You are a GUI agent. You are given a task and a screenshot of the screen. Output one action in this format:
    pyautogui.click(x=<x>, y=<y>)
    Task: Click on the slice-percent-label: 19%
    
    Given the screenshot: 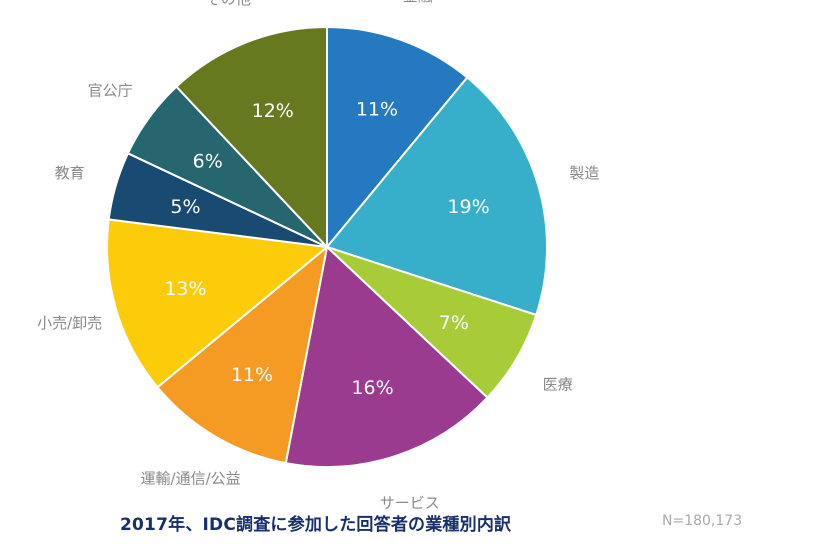 What is the action you would take?
    pyautogui.click(x=468, y=207)
    